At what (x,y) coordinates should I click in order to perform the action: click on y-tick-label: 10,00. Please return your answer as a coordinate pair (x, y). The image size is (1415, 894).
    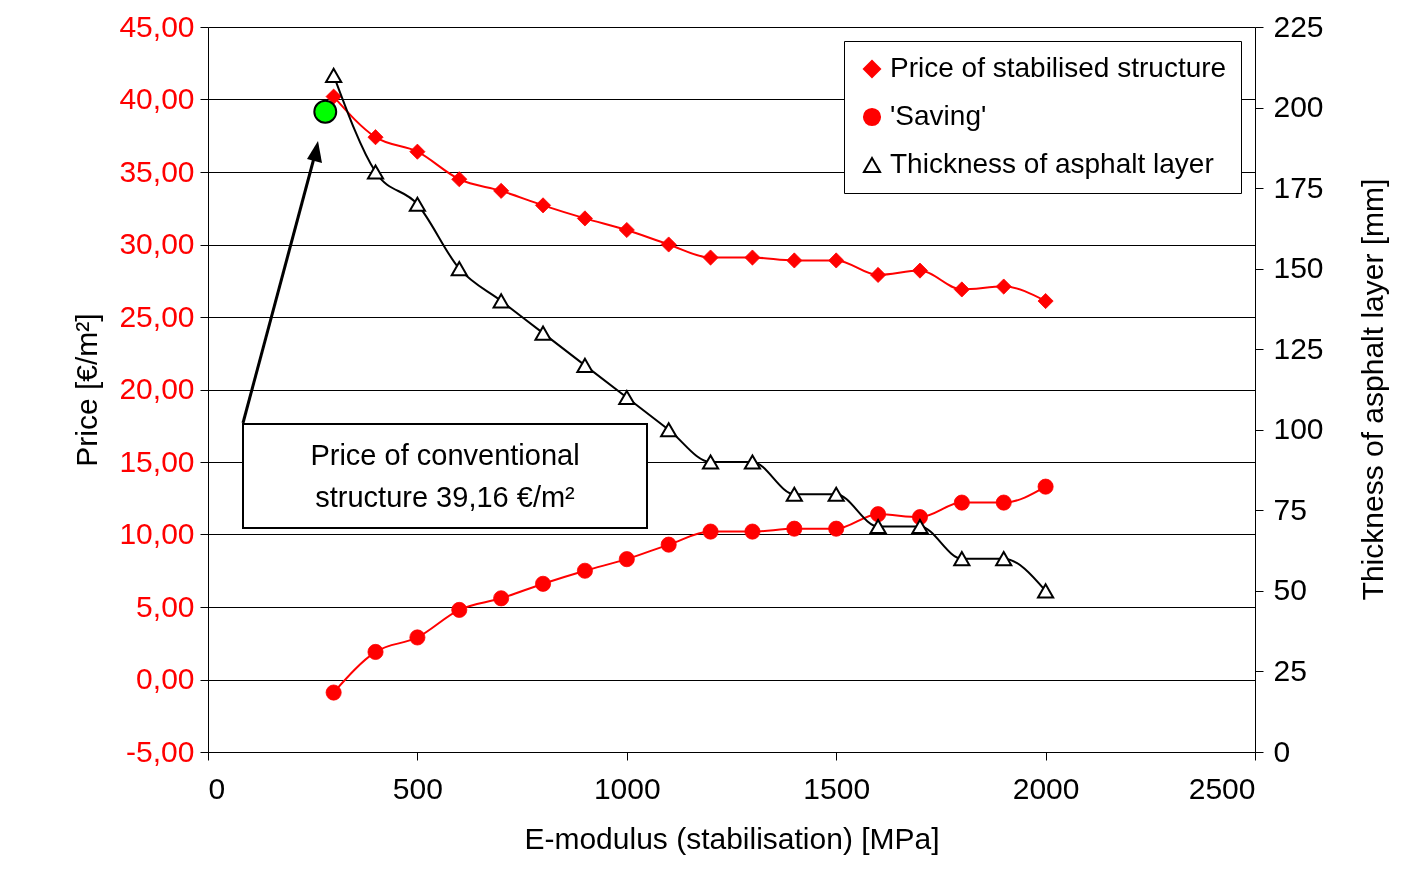
    Looking at the image, I should click on (157, 533).